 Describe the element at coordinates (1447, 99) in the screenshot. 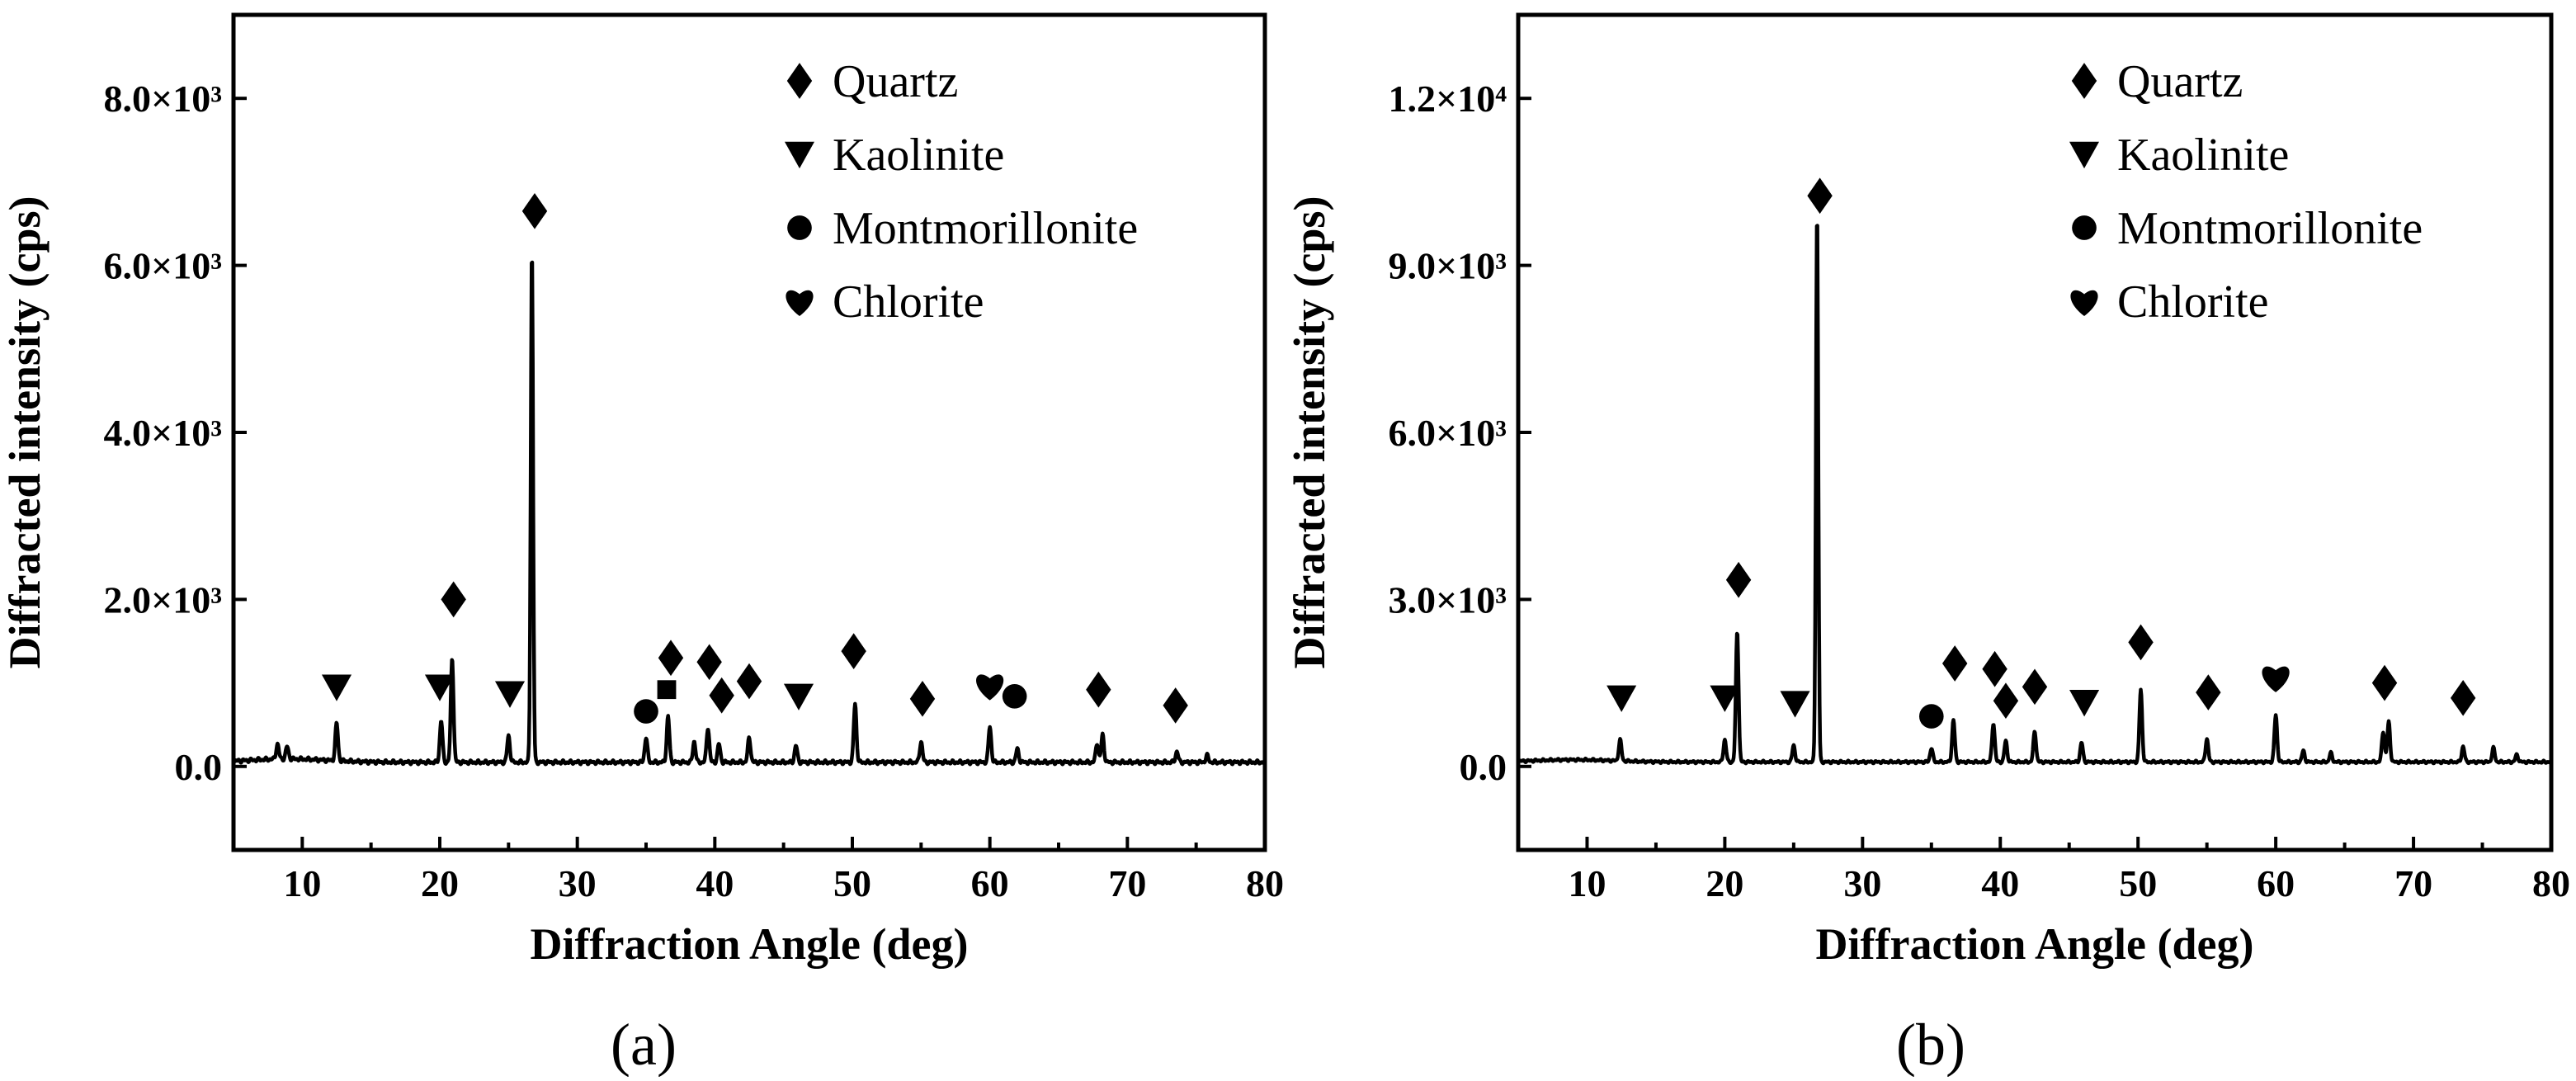

I see `y-tick-label: 1.2×10⁴` at that location.